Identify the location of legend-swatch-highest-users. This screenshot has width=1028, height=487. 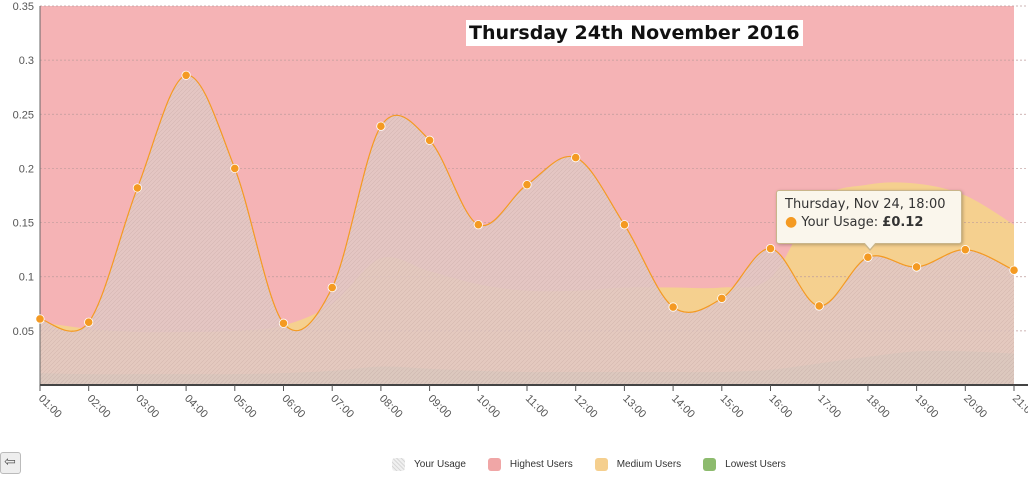
(494, 464).